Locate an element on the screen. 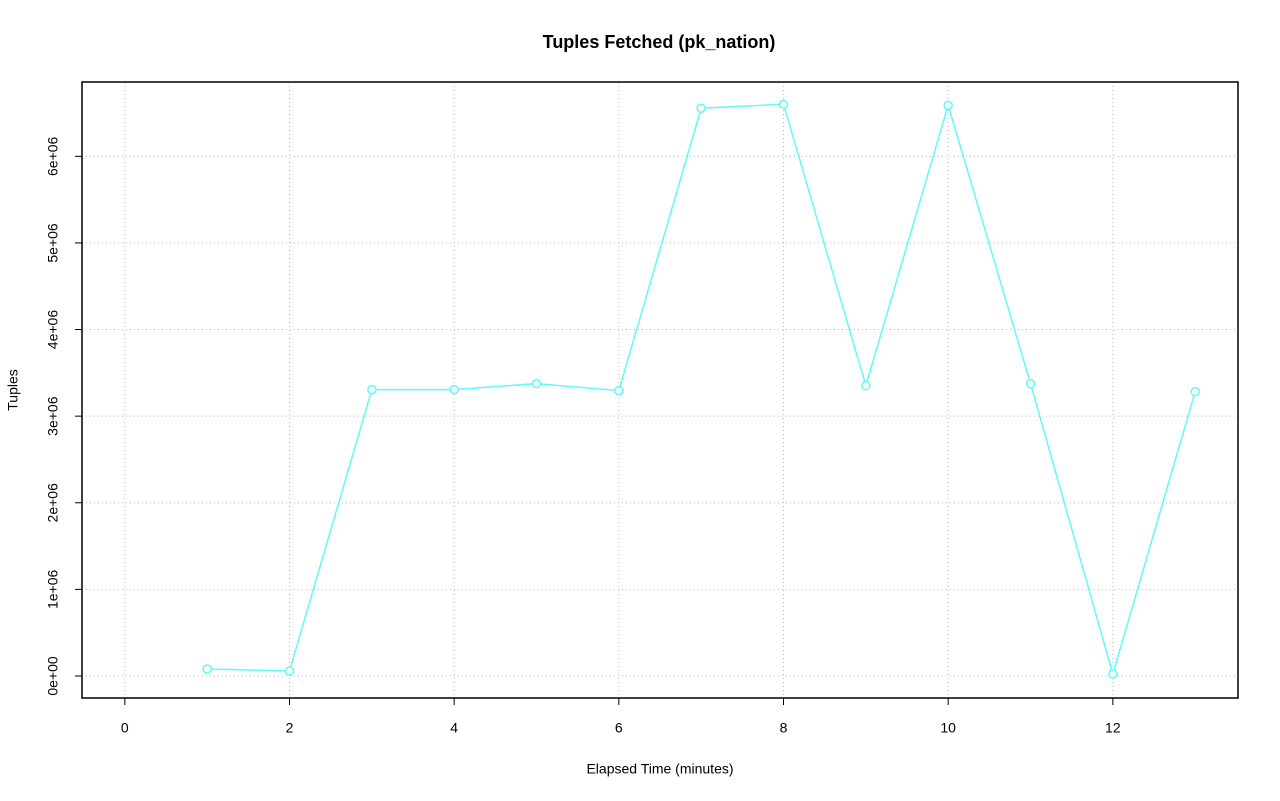 Image resolution: width=1280 pixels, height=801 pixels. y-tick-label: 1e+06 is located at coordinates (53, 590).